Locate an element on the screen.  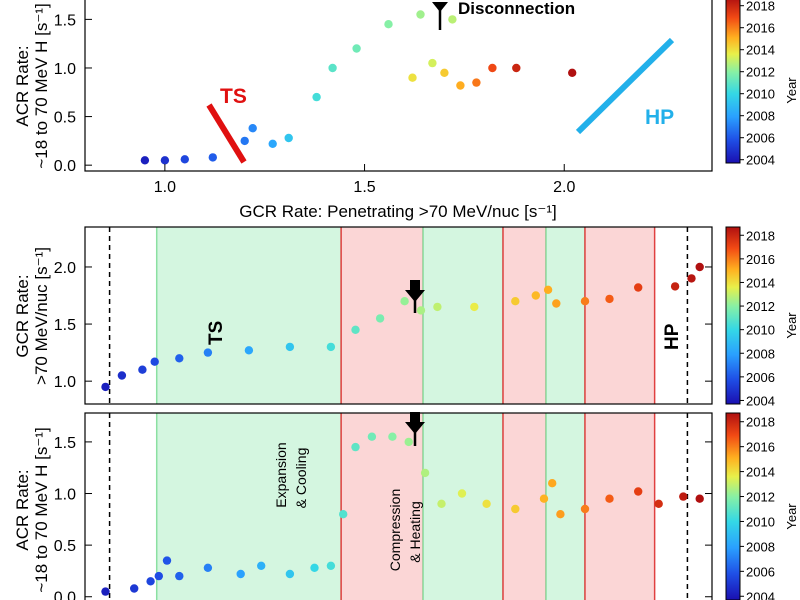
top-y-tick-label: 0.0 is located at coordinates (65, 166).